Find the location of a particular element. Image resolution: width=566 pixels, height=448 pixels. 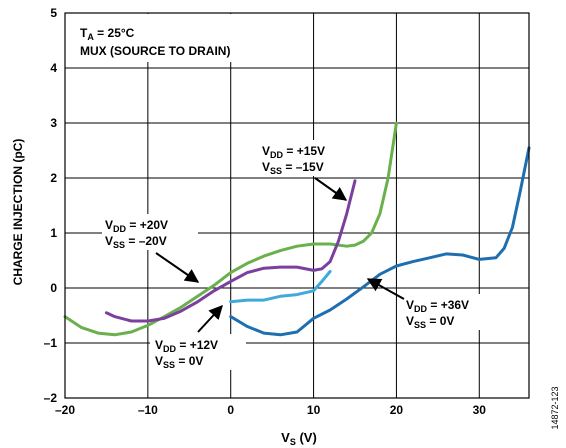

annotation-vdd12-bg is located at coordinates (198, 352).